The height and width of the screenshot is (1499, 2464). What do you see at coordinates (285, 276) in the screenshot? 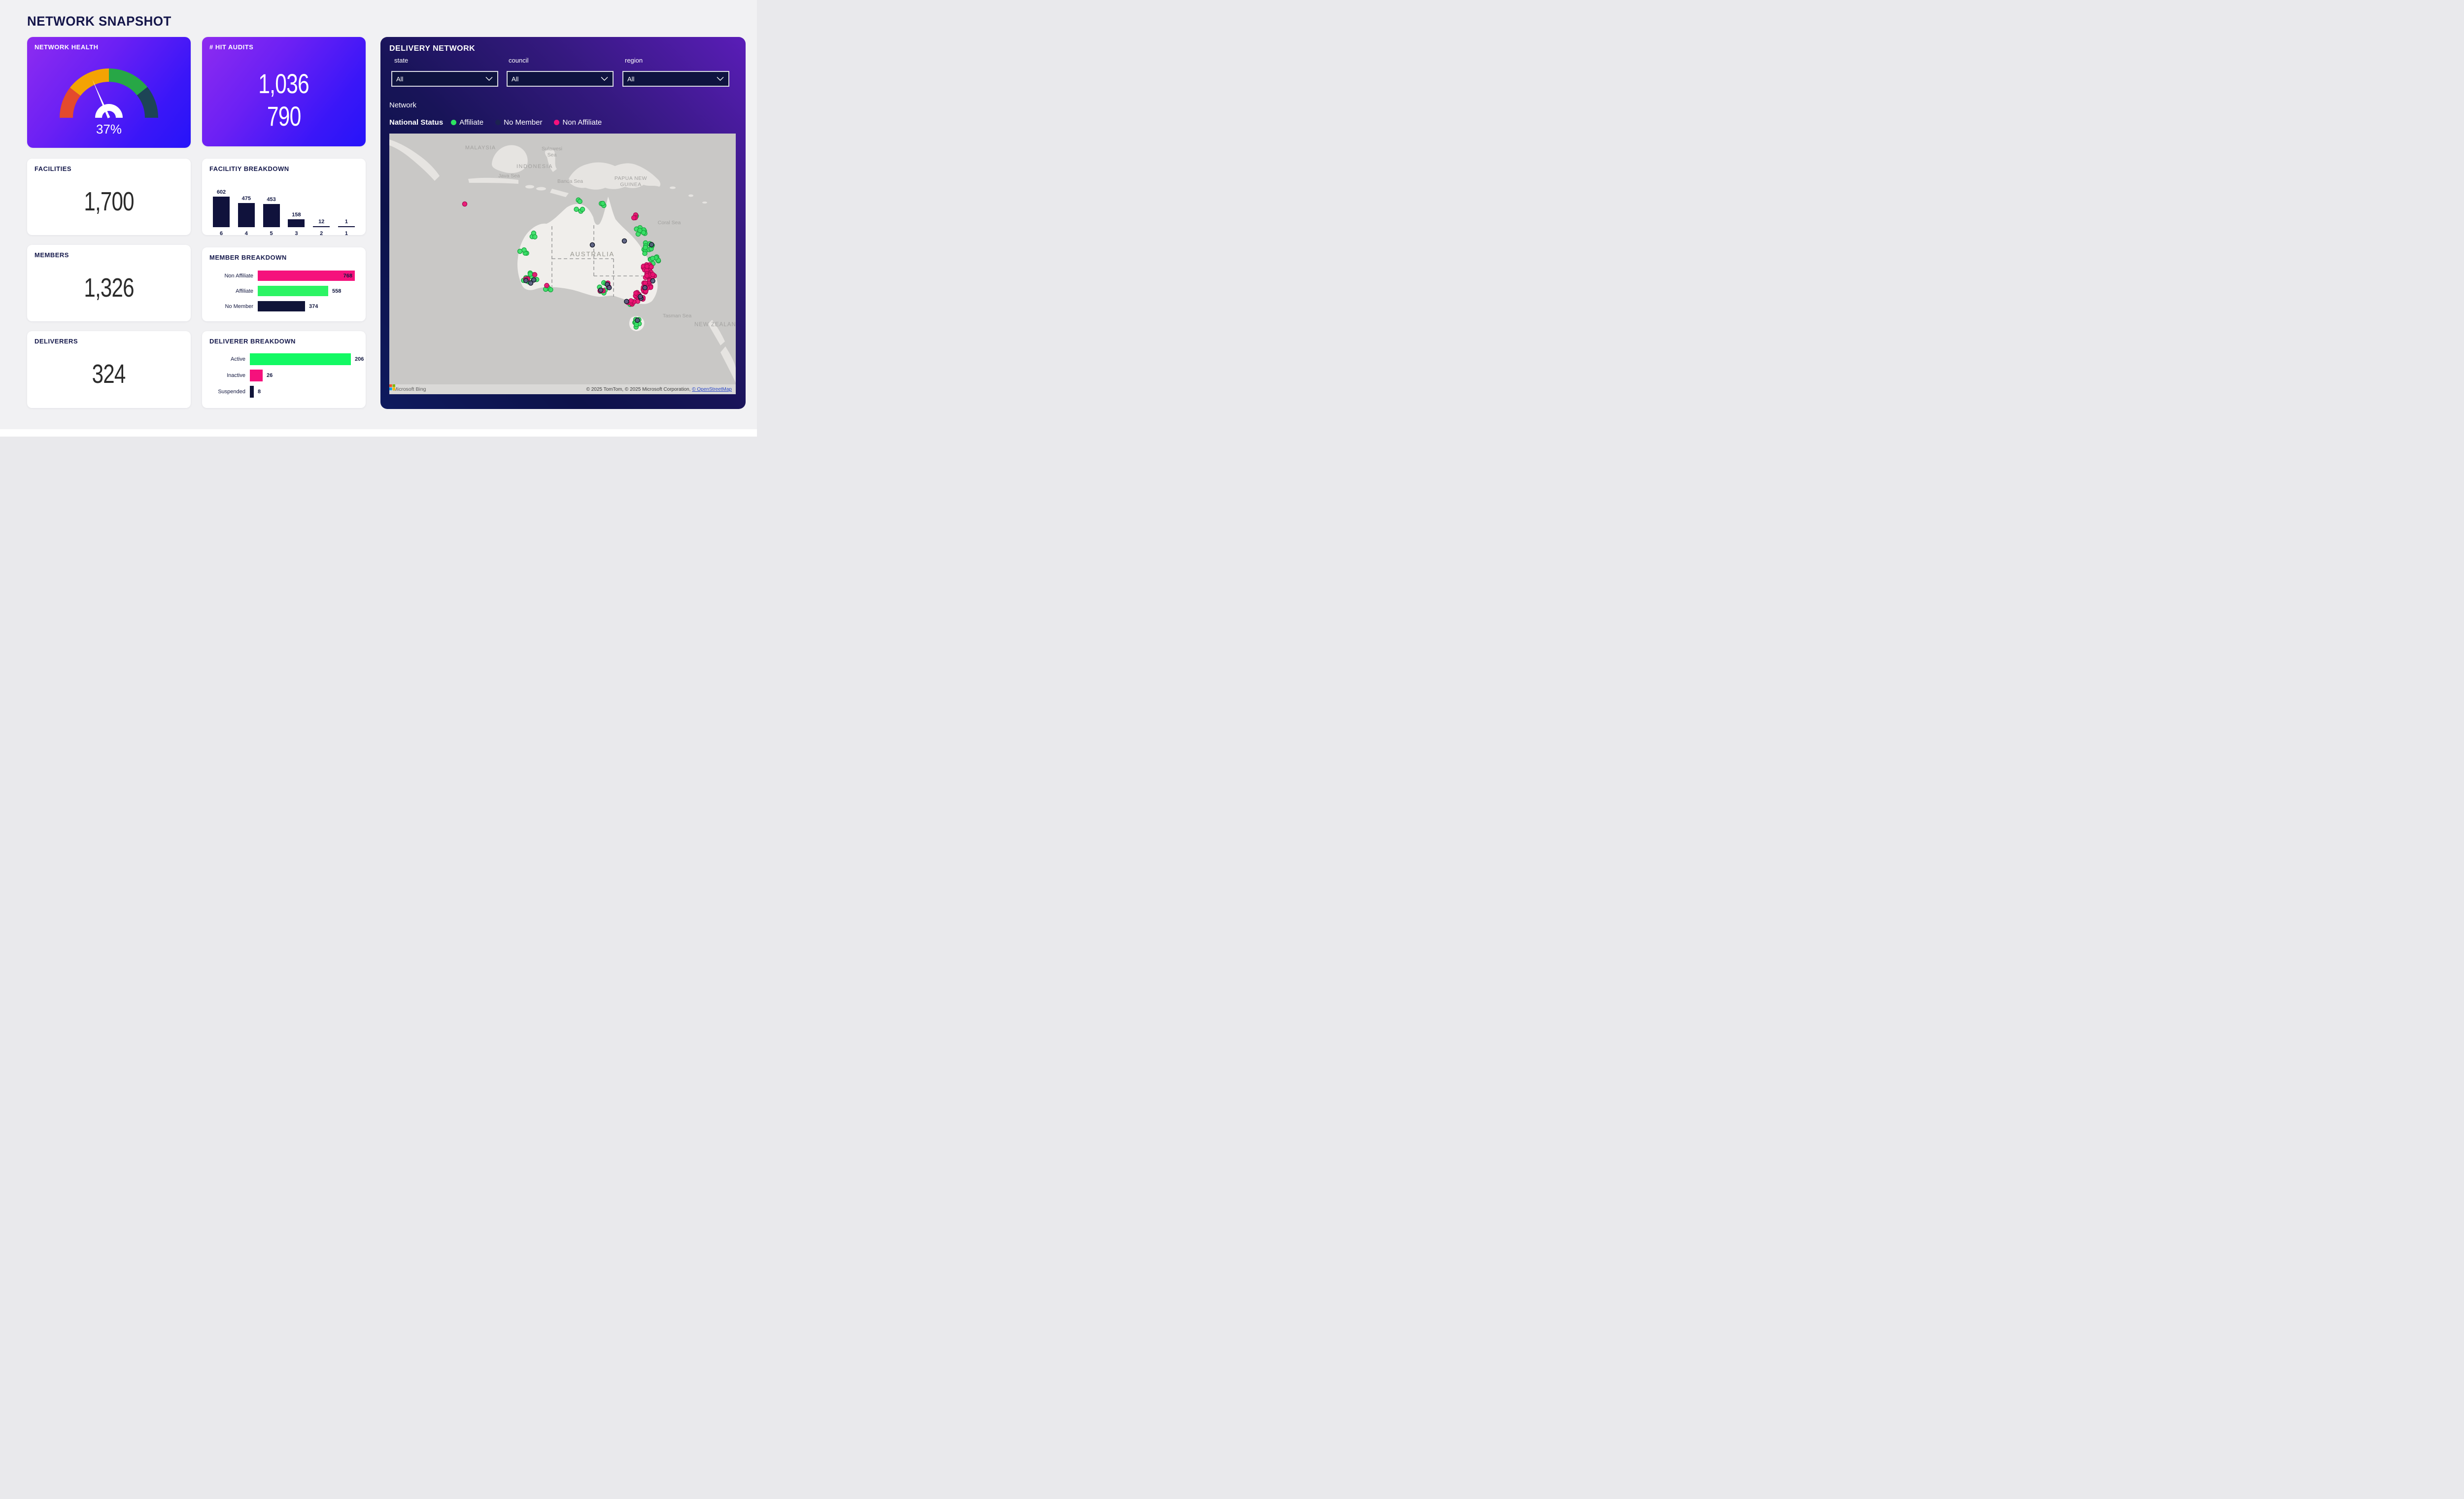
I see `bar-row-non-affiliate: Non Affiliate 768` at bounding box center [285, 276].